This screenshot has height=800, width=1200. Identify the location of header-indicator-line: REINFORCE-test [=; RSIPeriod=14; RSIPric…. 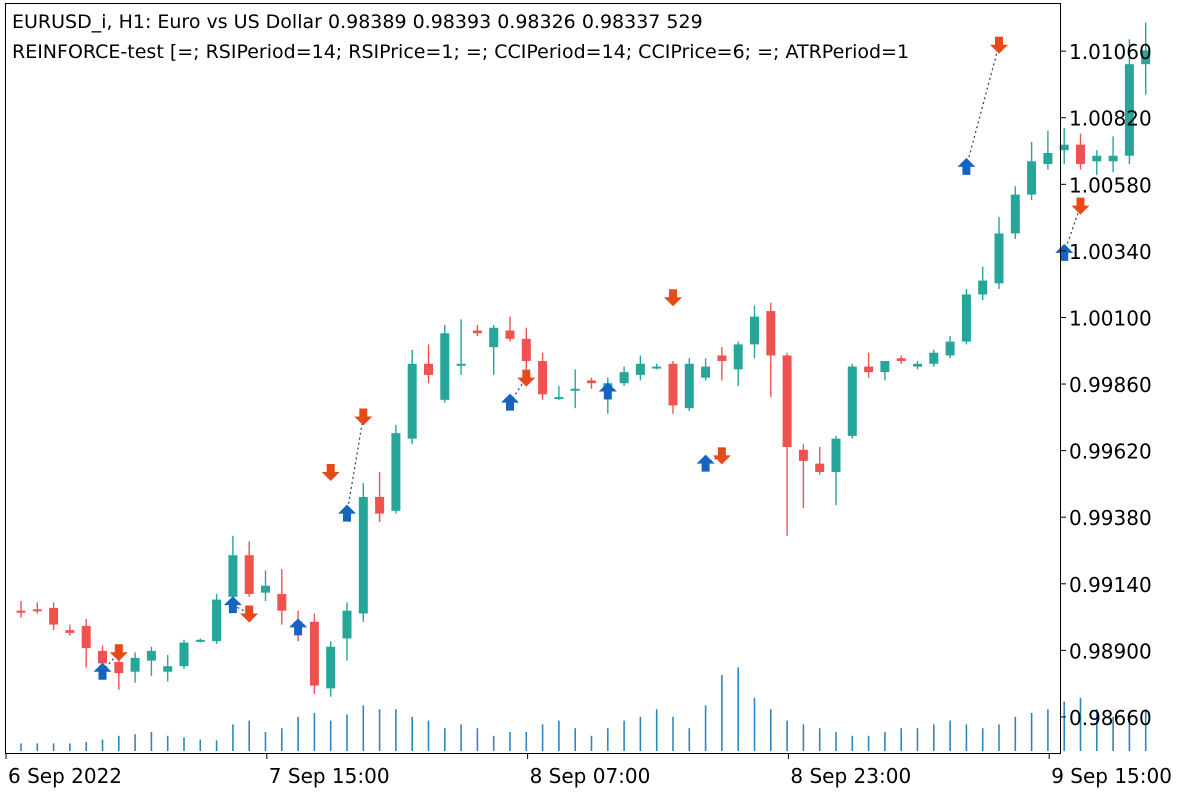
(460, 52).